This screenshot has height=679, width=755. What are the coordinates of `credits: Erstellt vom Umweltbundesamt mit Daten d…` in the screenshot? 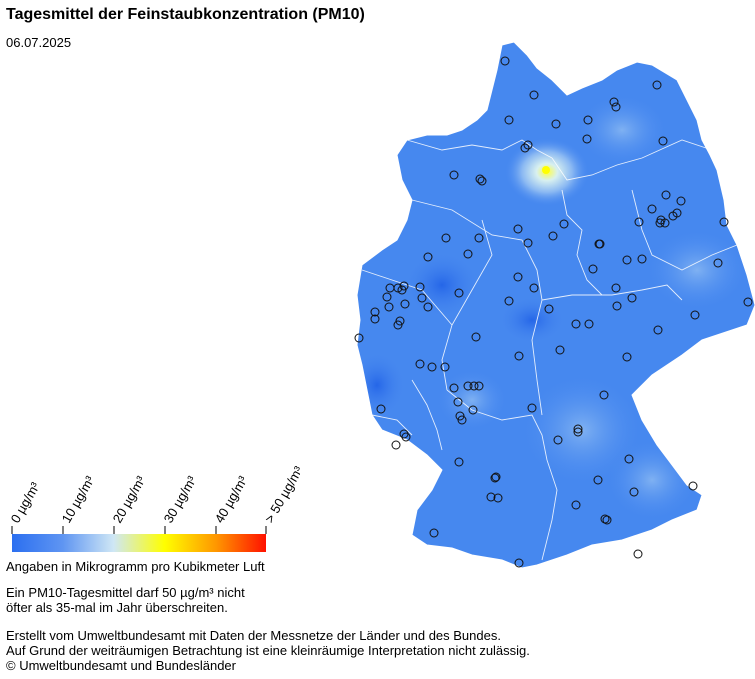 It's located at (356, 650).